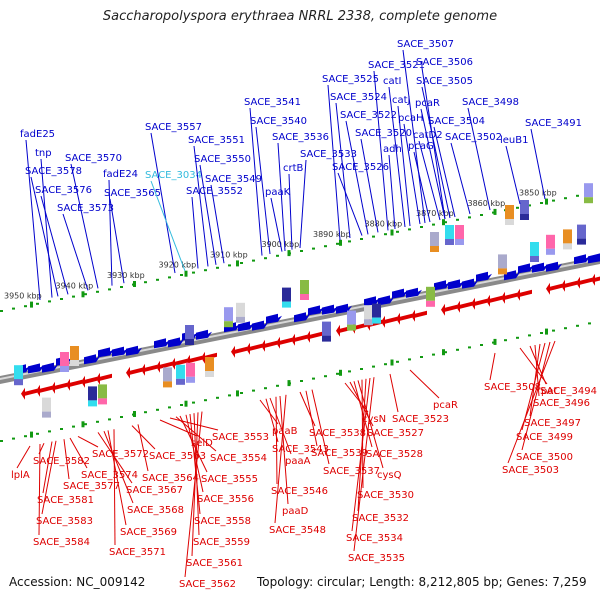 This screenshot has height=604, width=600. I want to click on bottom-gene-label: SACE_3562, so click(207, 584).